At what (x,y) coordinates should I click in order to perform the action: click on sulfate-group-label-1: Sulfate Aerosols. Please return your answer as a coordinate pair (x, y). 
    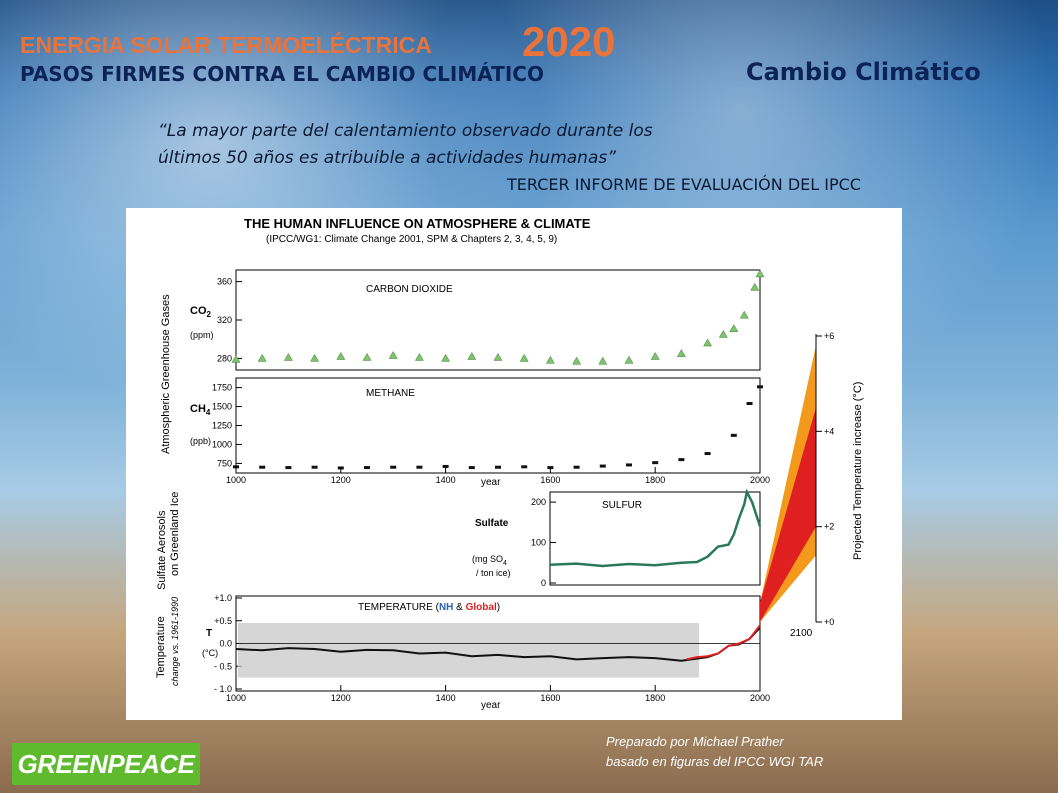
    Looking at the image, I should click on (162, 550).